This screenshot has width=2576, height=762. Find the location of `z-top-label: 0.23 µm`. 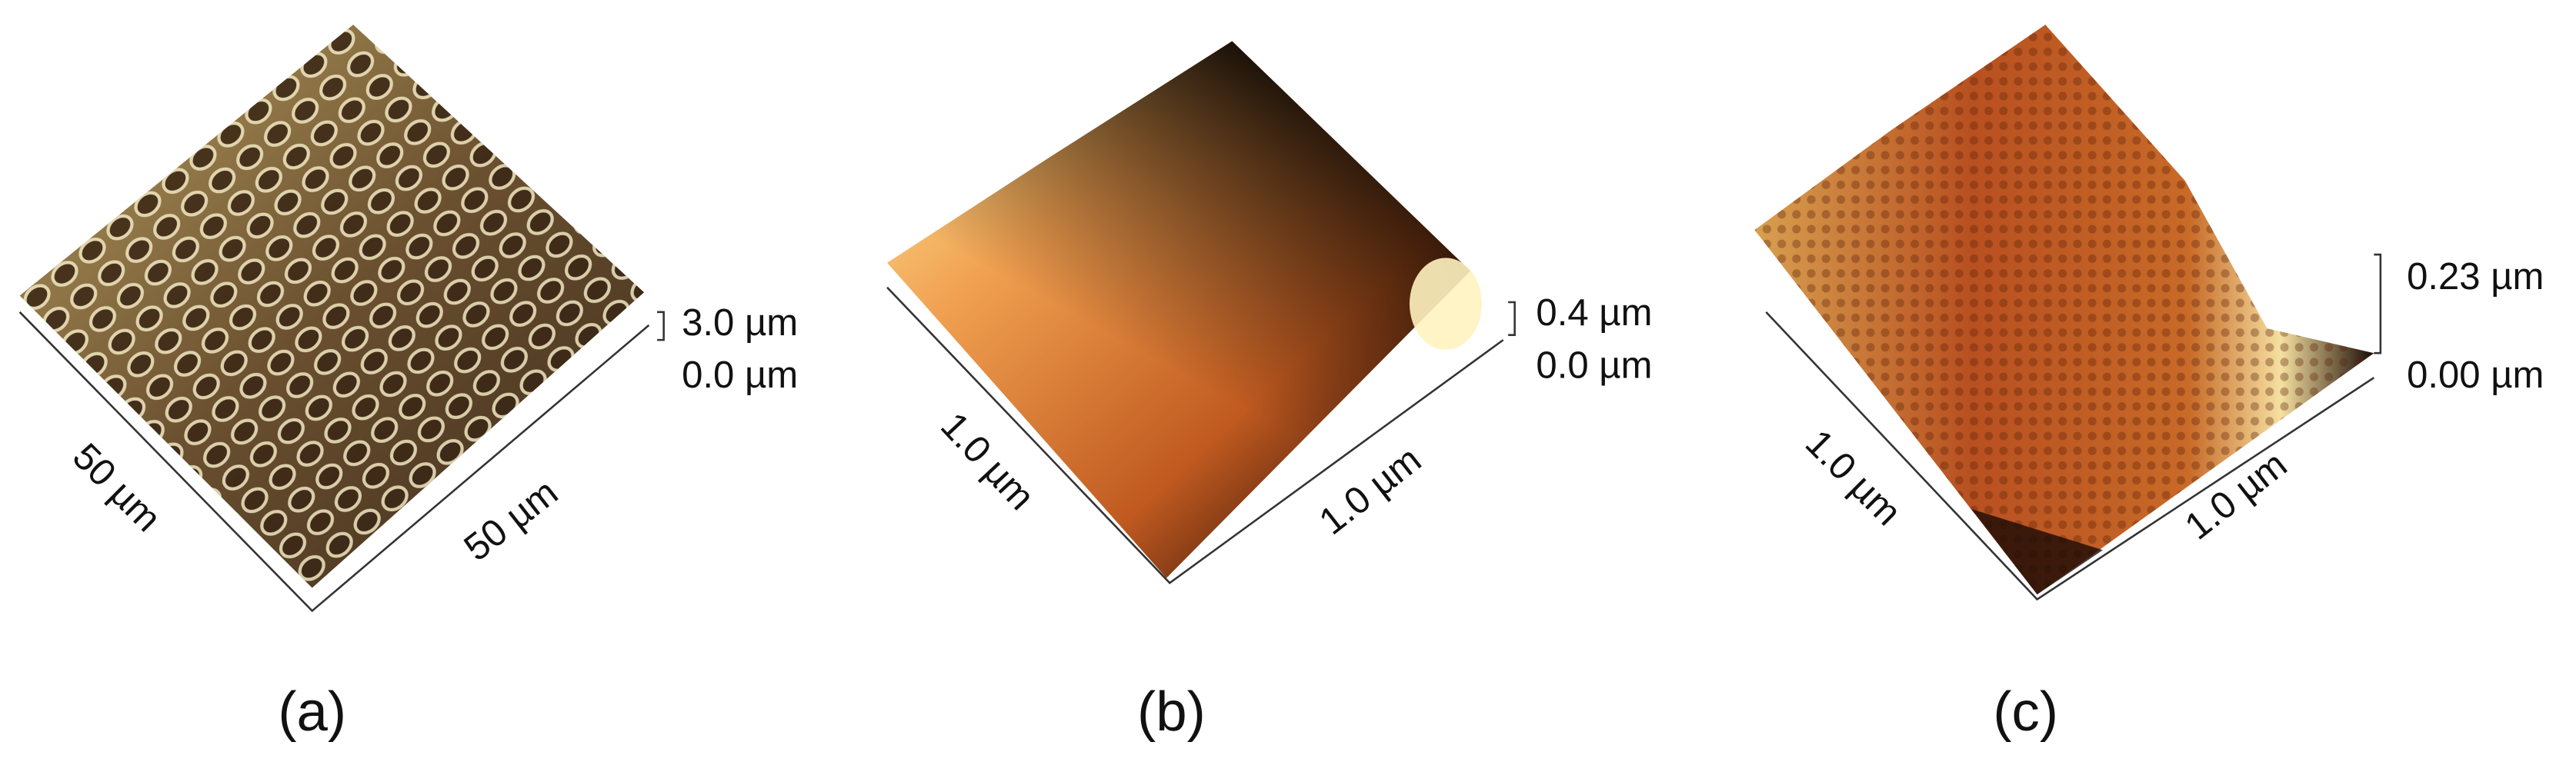

z-top-label: 0.23 µm is located at coordinates (2475, 277).